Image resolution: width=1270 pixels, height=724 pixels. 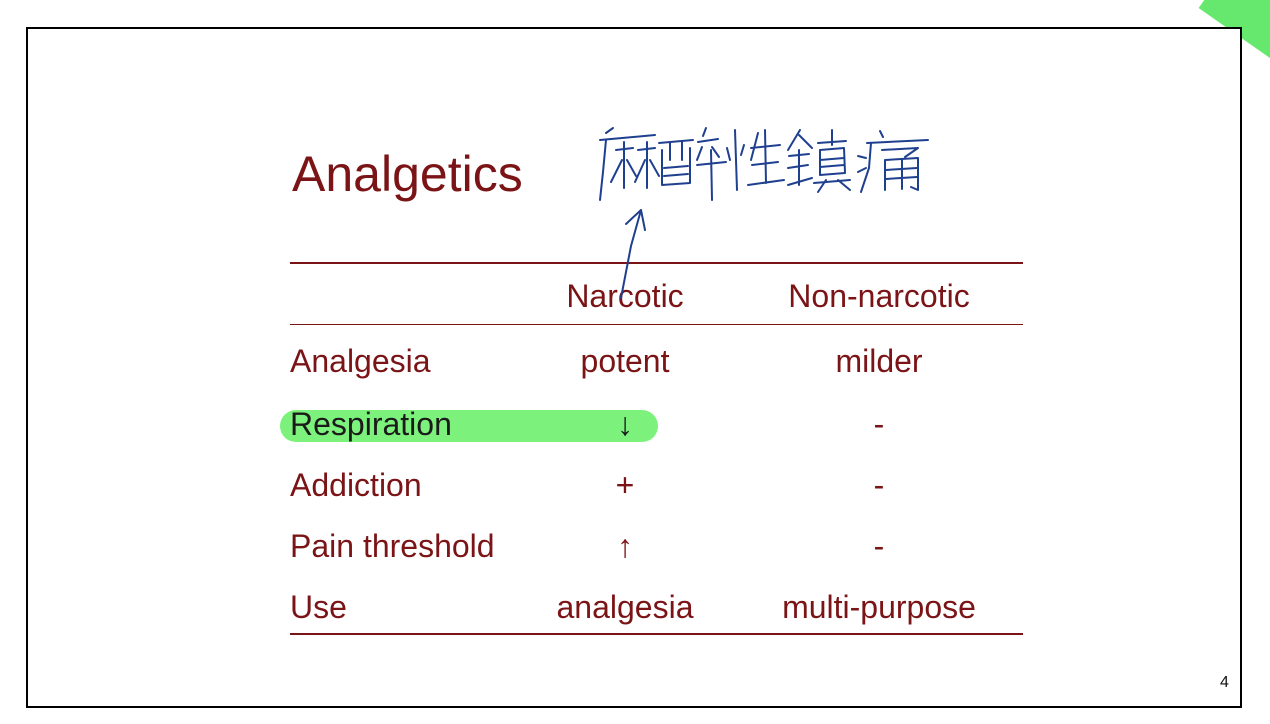 I want to click on table-top-rule, so click(x=656, y=263).